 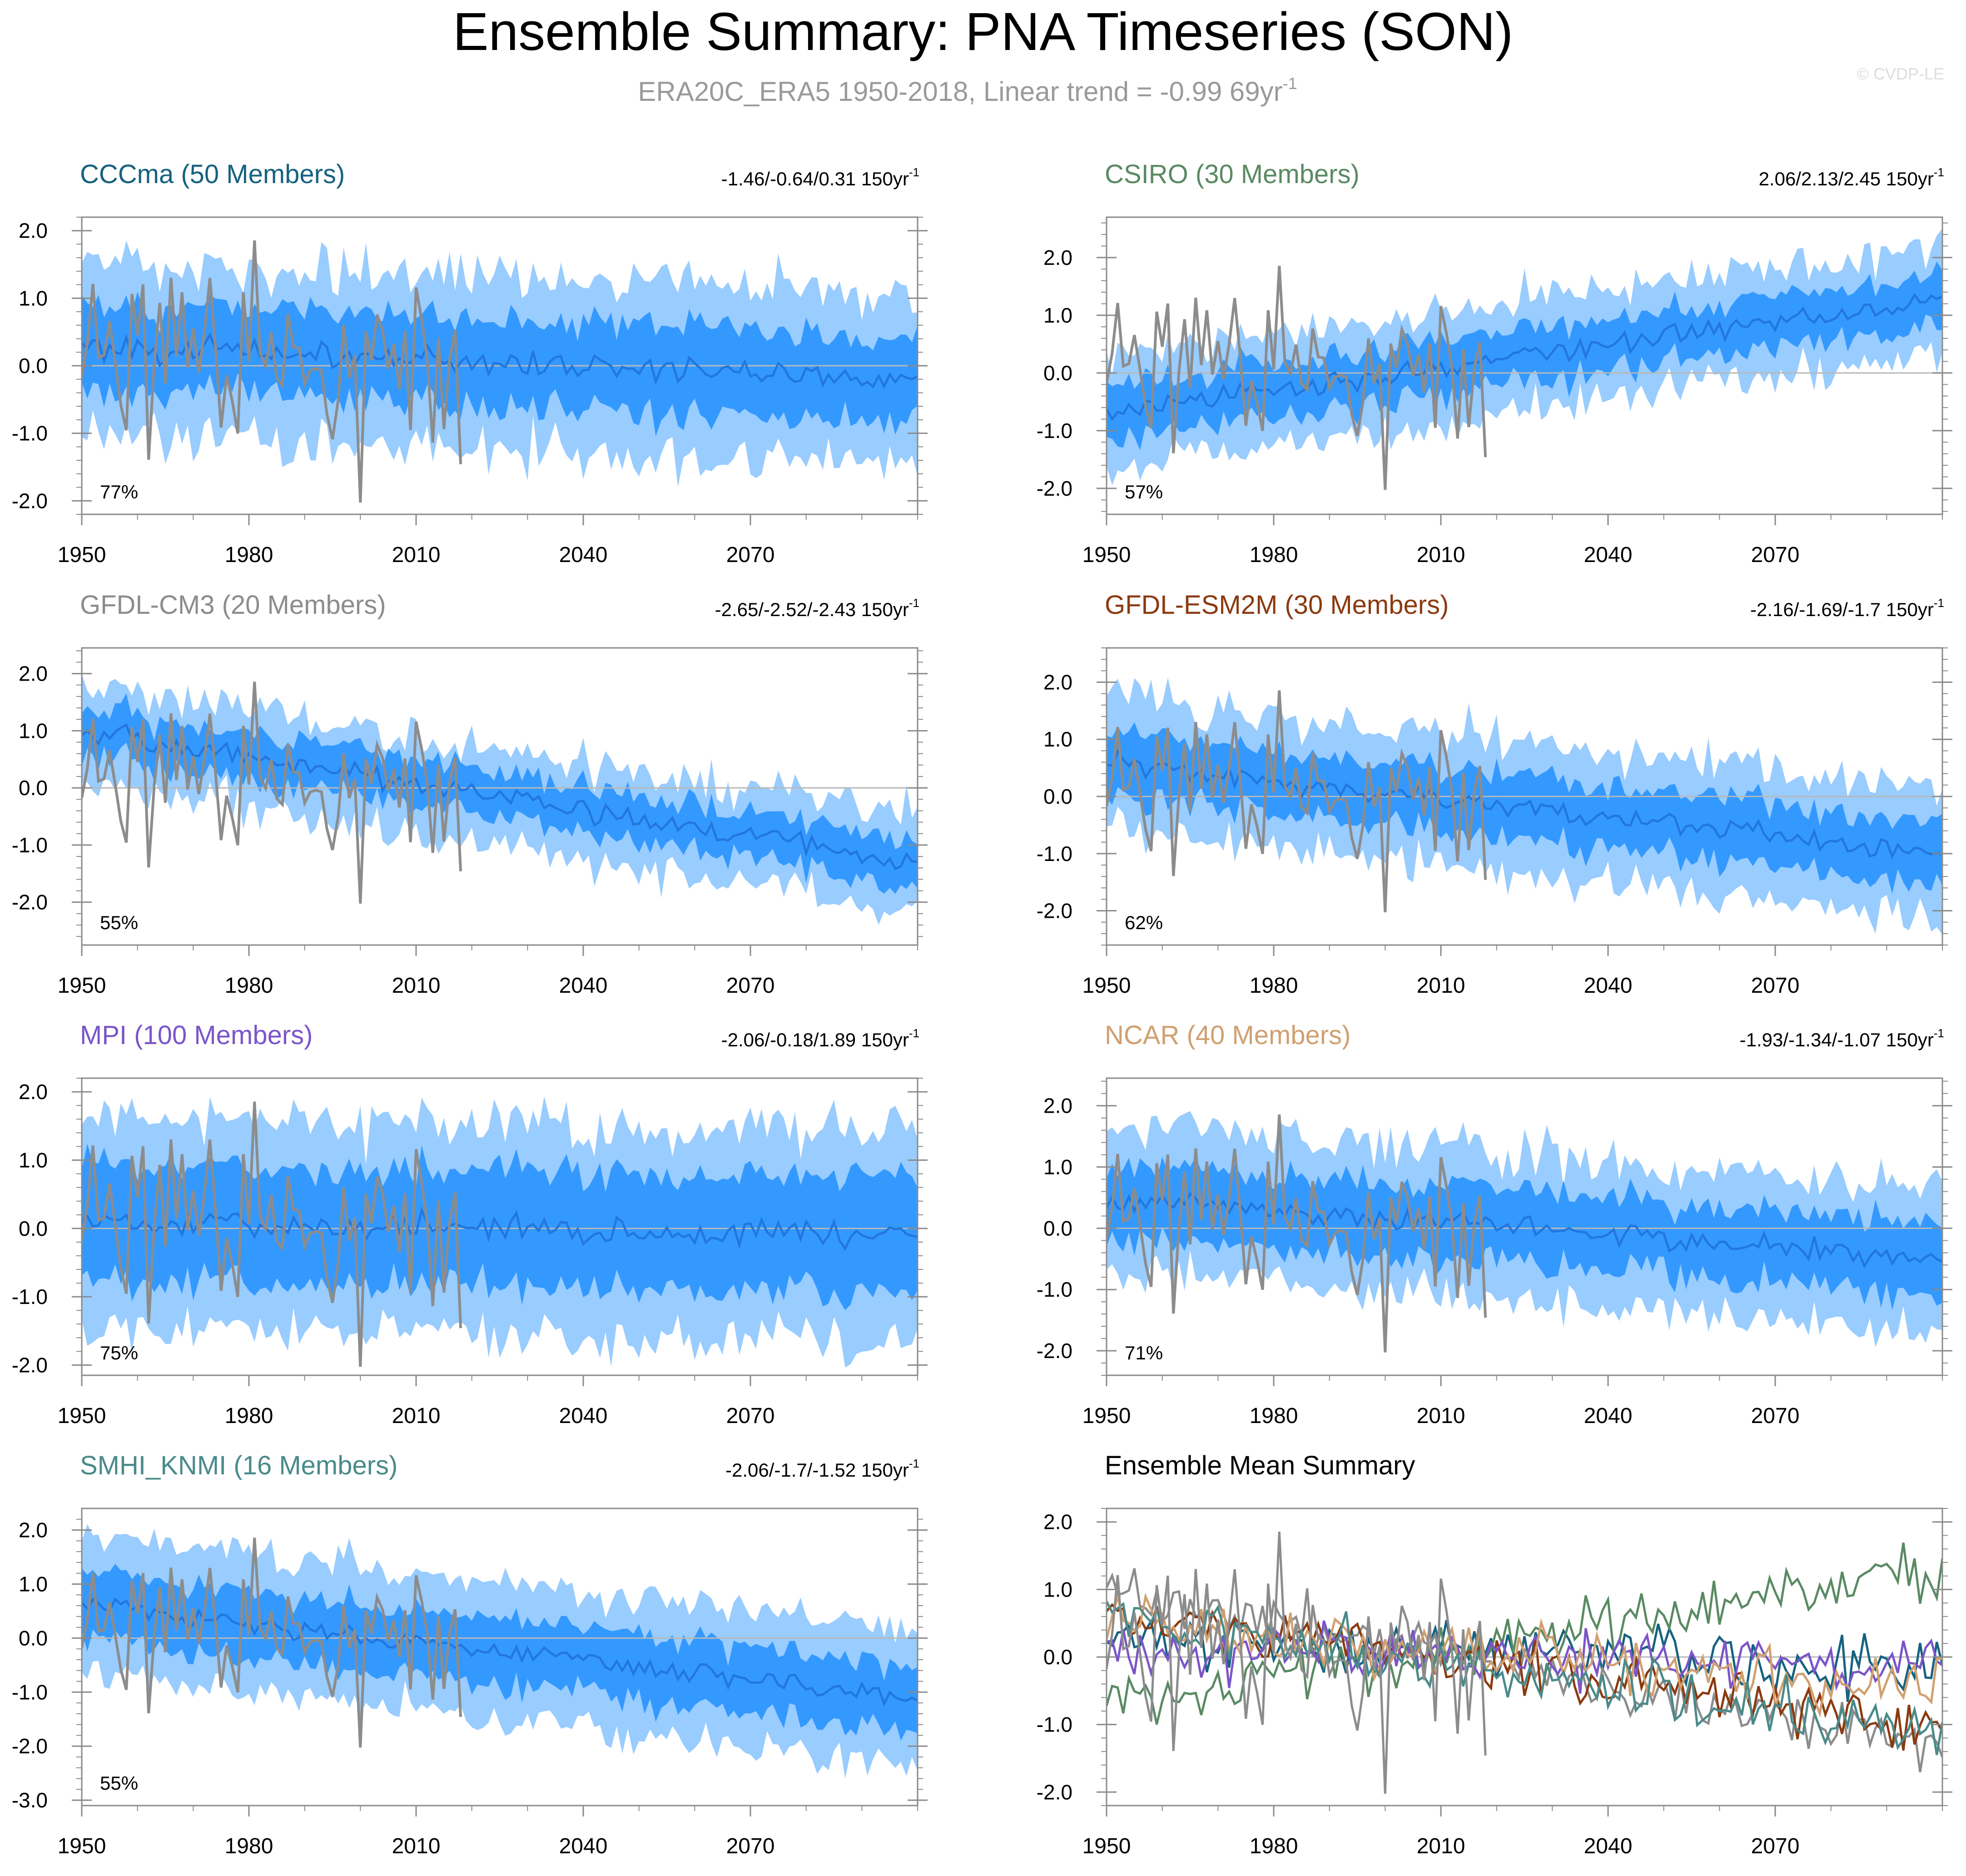 I want to click on series-line-csiro, so click(x=1524, y=1634).